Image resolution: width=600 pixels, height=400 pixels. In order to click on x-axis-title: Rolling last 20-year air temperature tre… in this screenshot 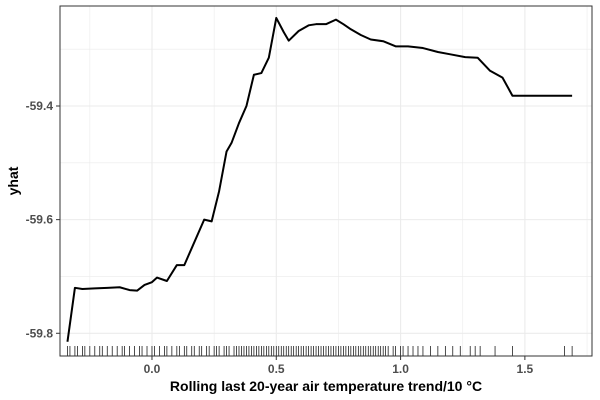, I will do `click(326, 386)`.